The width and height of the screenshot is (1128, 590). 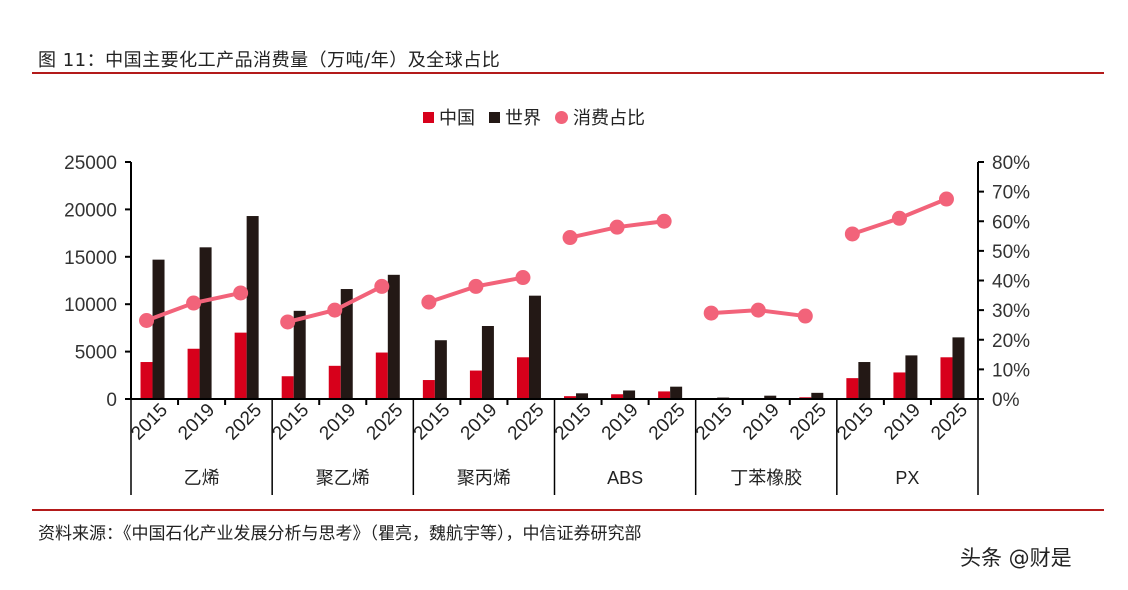 I want to click on right-y-axis: 0% 10% 20% 30% 40% 50% 60% 70% 80%, so click(x=1003, y=282).